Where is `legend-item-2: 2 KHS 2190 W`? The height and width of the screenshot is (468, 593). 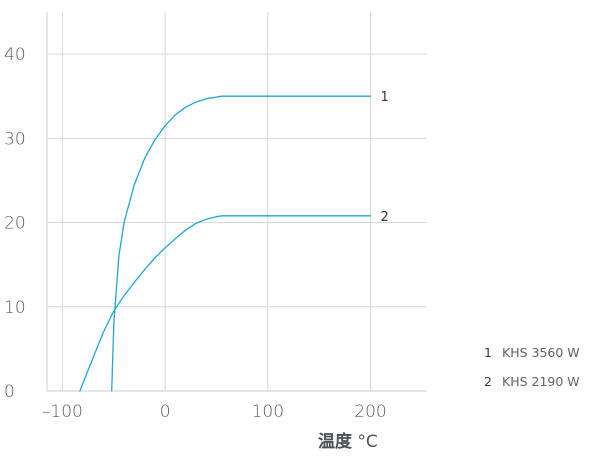
legend-item-2: 2 KHS 2190 W is located at coordinates (532, 387).